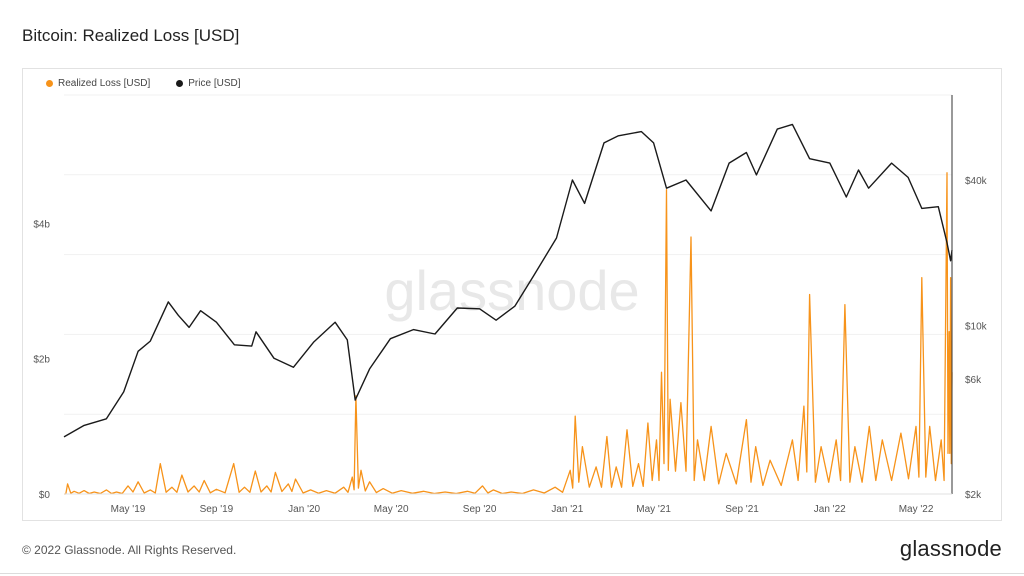 The width and height of the screenshot is (1024, 576). What do you see at coordinates (976, 326) in the screenshot?
I see `y-right-tick-label: $10k` at bounding box center [976, 326].